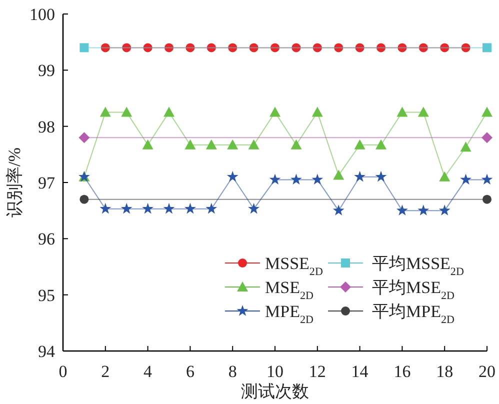 The width and height of the screenshot is (499, 404). I want to click on y-tick-label: 96, so click(46, 239).